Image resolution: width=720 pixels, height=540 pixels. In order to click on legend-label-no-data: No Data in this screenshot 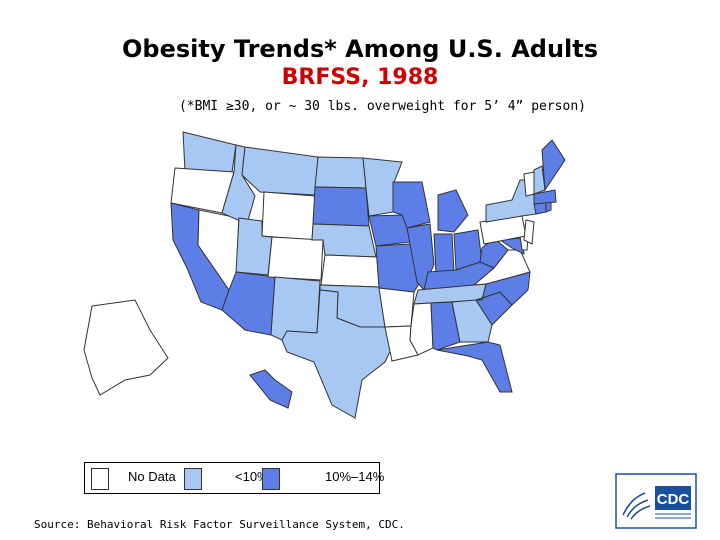, I will do `click(152, 476)`.